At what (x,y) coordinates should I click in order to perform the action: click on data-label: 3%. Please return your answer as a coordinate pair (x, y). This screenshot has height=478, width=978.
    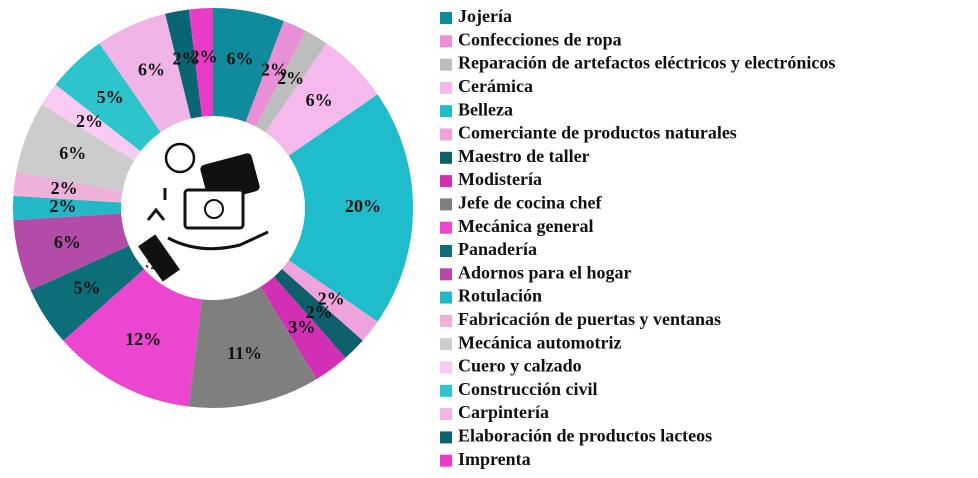
    Looking at the image, I should click on (301, 327).